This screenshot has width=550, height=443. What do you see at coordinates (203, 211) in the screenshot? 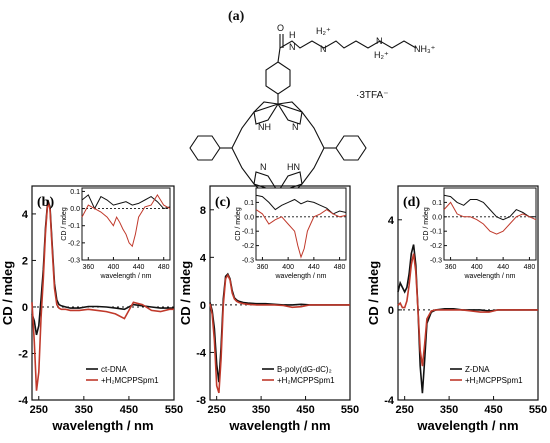
I see `y-tick-label: 8` at bounding box center [203, 211].